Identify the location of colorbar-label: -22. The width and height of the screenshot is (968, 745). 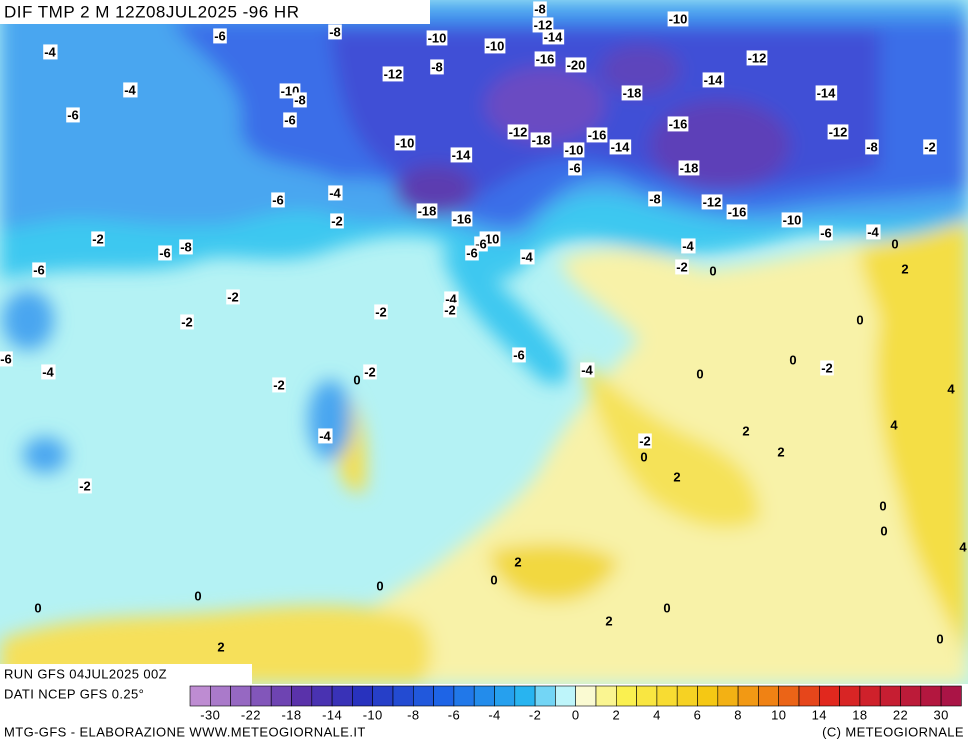
(251, 714).